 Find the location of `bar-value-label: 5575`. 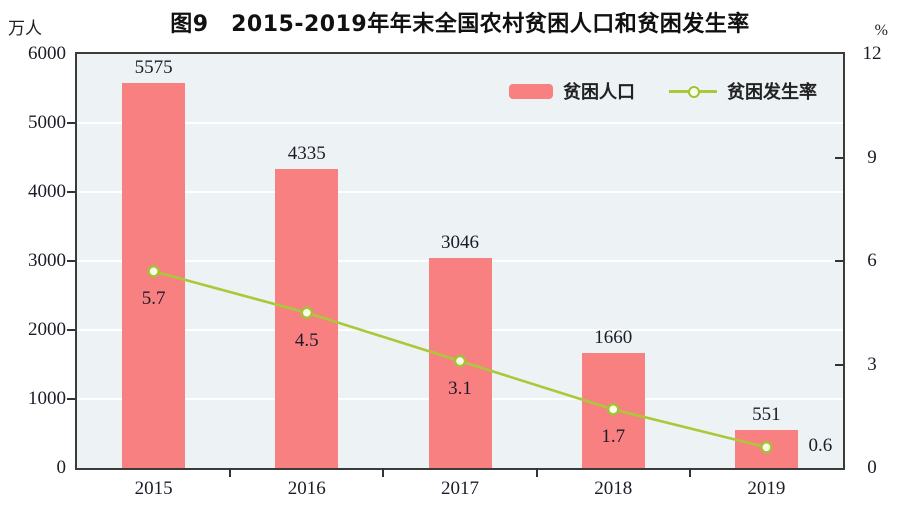

bar-value-label: 5575 is located at coordinates (153, 68).